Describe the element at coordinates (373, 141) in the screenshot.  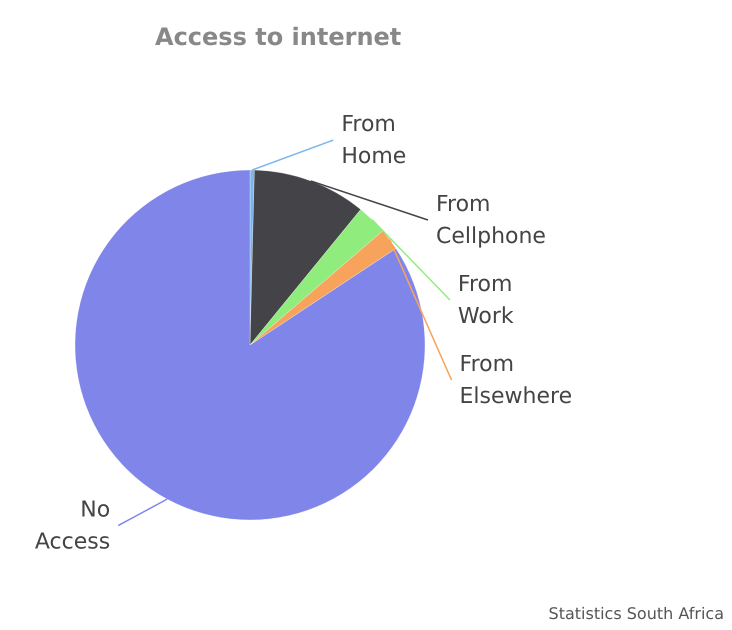
I see `slice-label: From Home` at that location.